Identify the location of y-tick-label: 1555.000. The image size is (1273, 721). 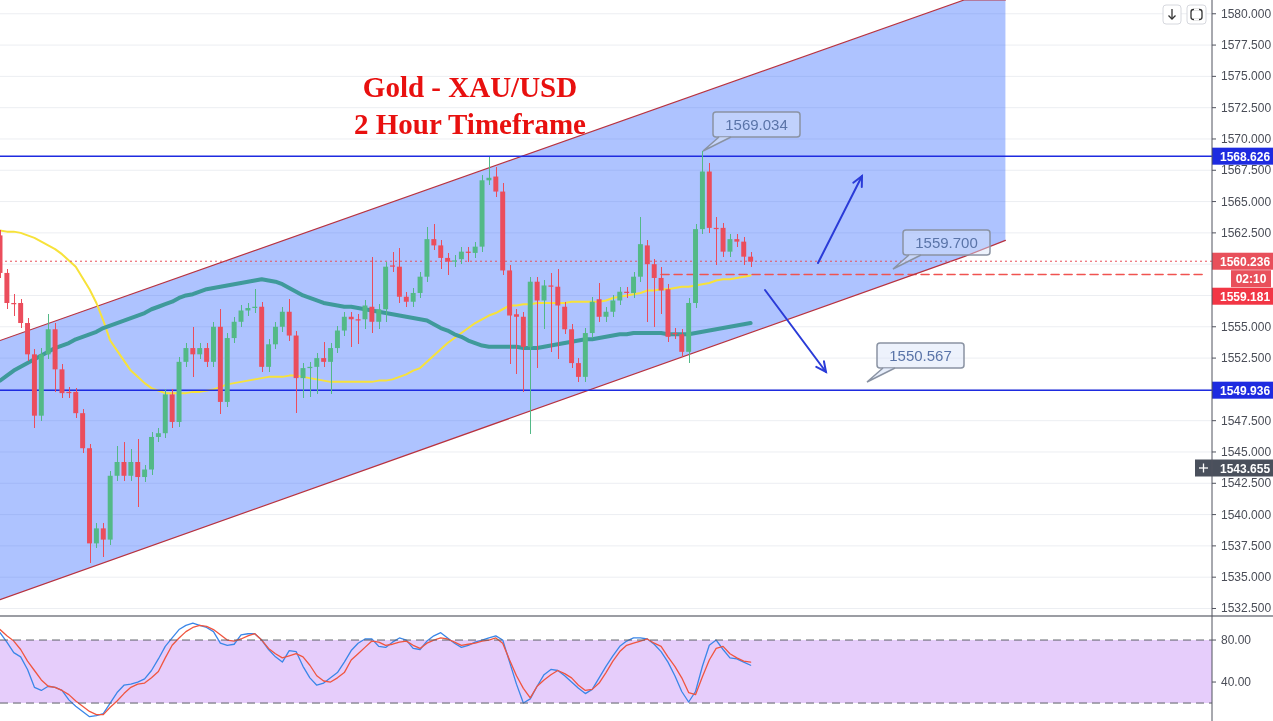
(1246, 326).